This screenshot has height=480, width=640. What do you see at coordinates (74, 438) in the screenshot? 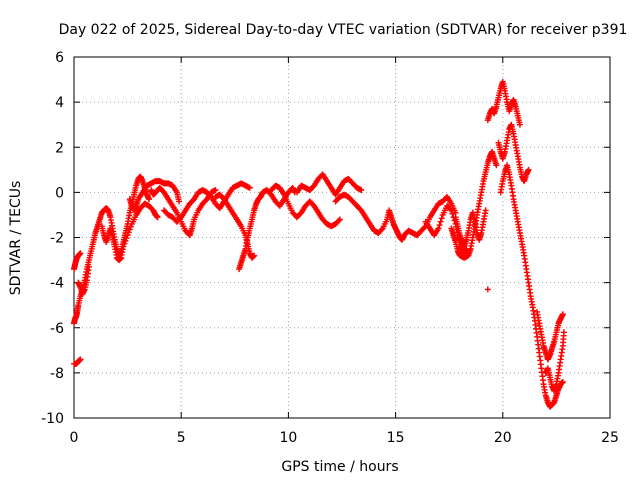
I see `x-tick-label: 0` at bounding box center [74, 438].